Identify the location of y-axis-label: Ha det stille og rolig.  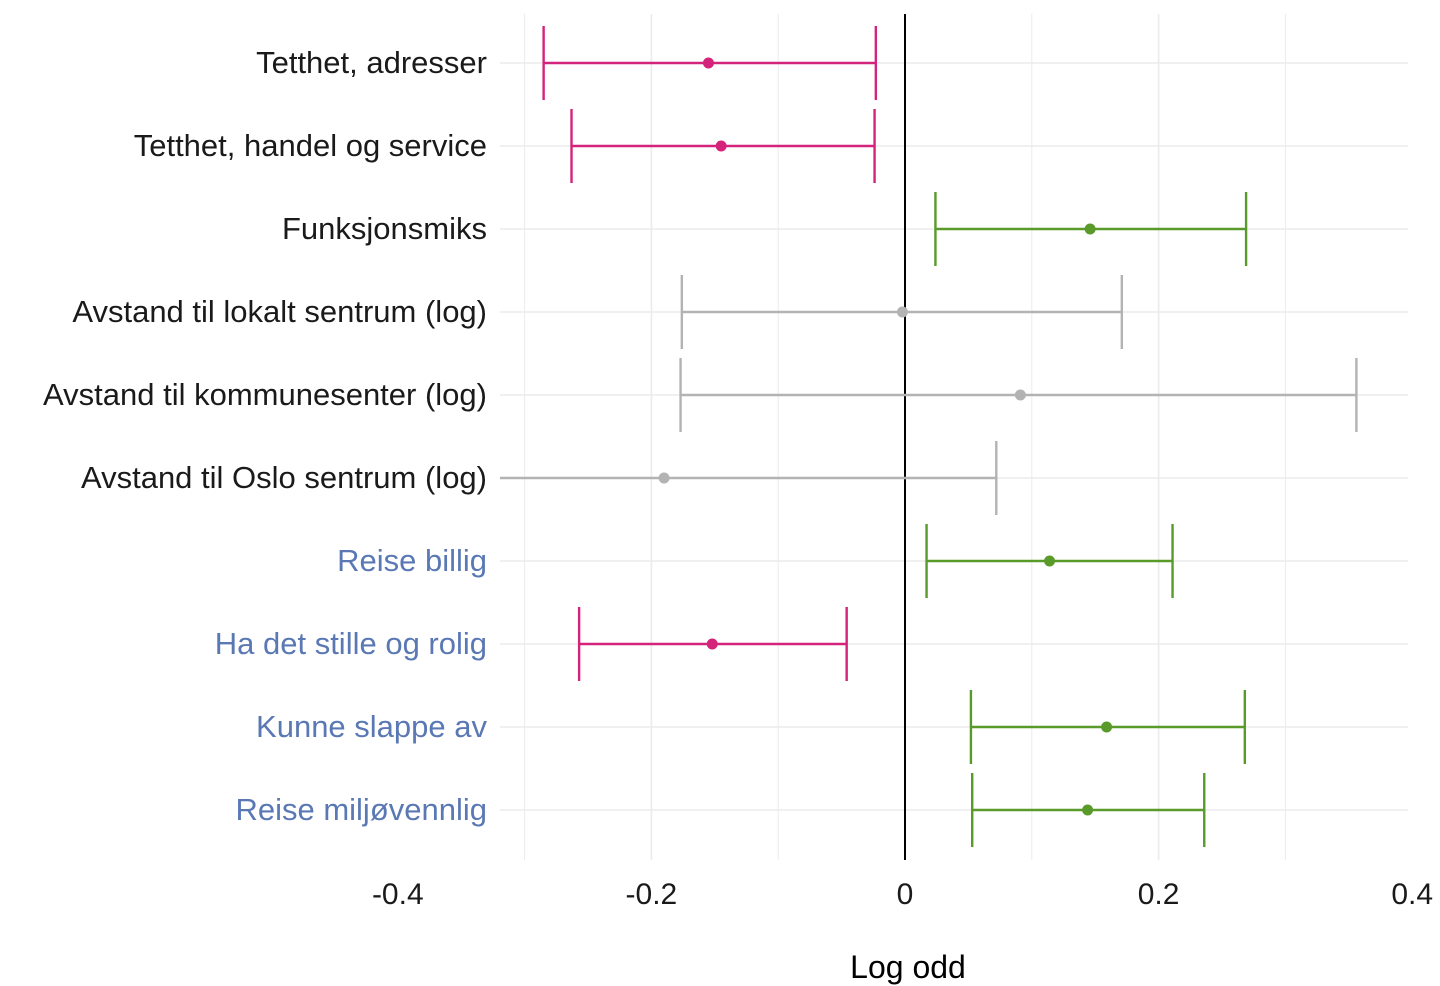
(351, 643).